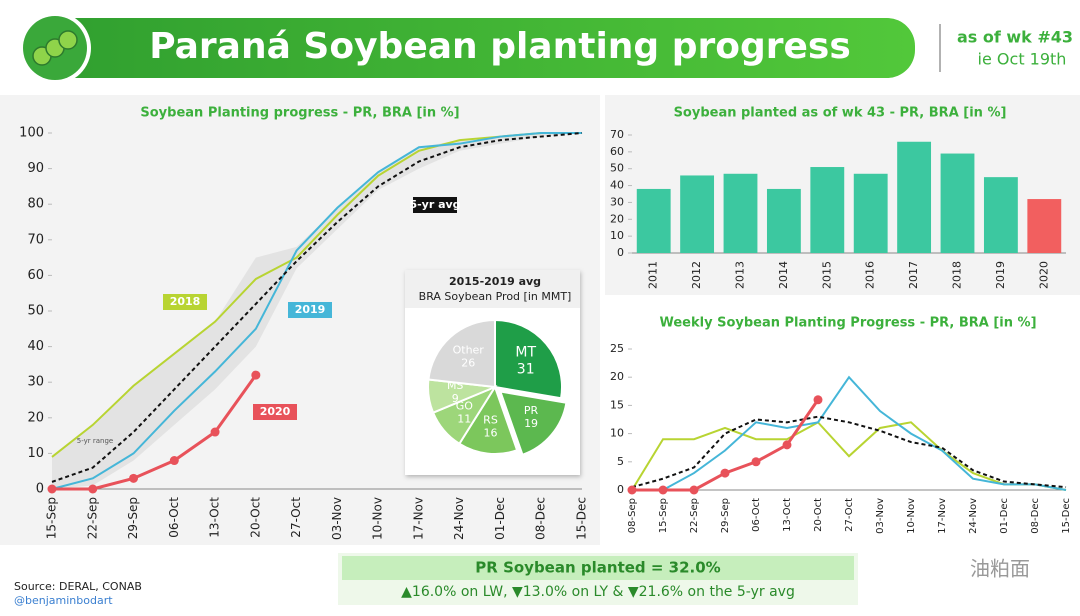 Image resolution: width=1080 pixels, height=616 pixels. Describe the element at coordinates (694, 515) in the screenshot. I see `x-tick-label: 22-Sep` at that location.